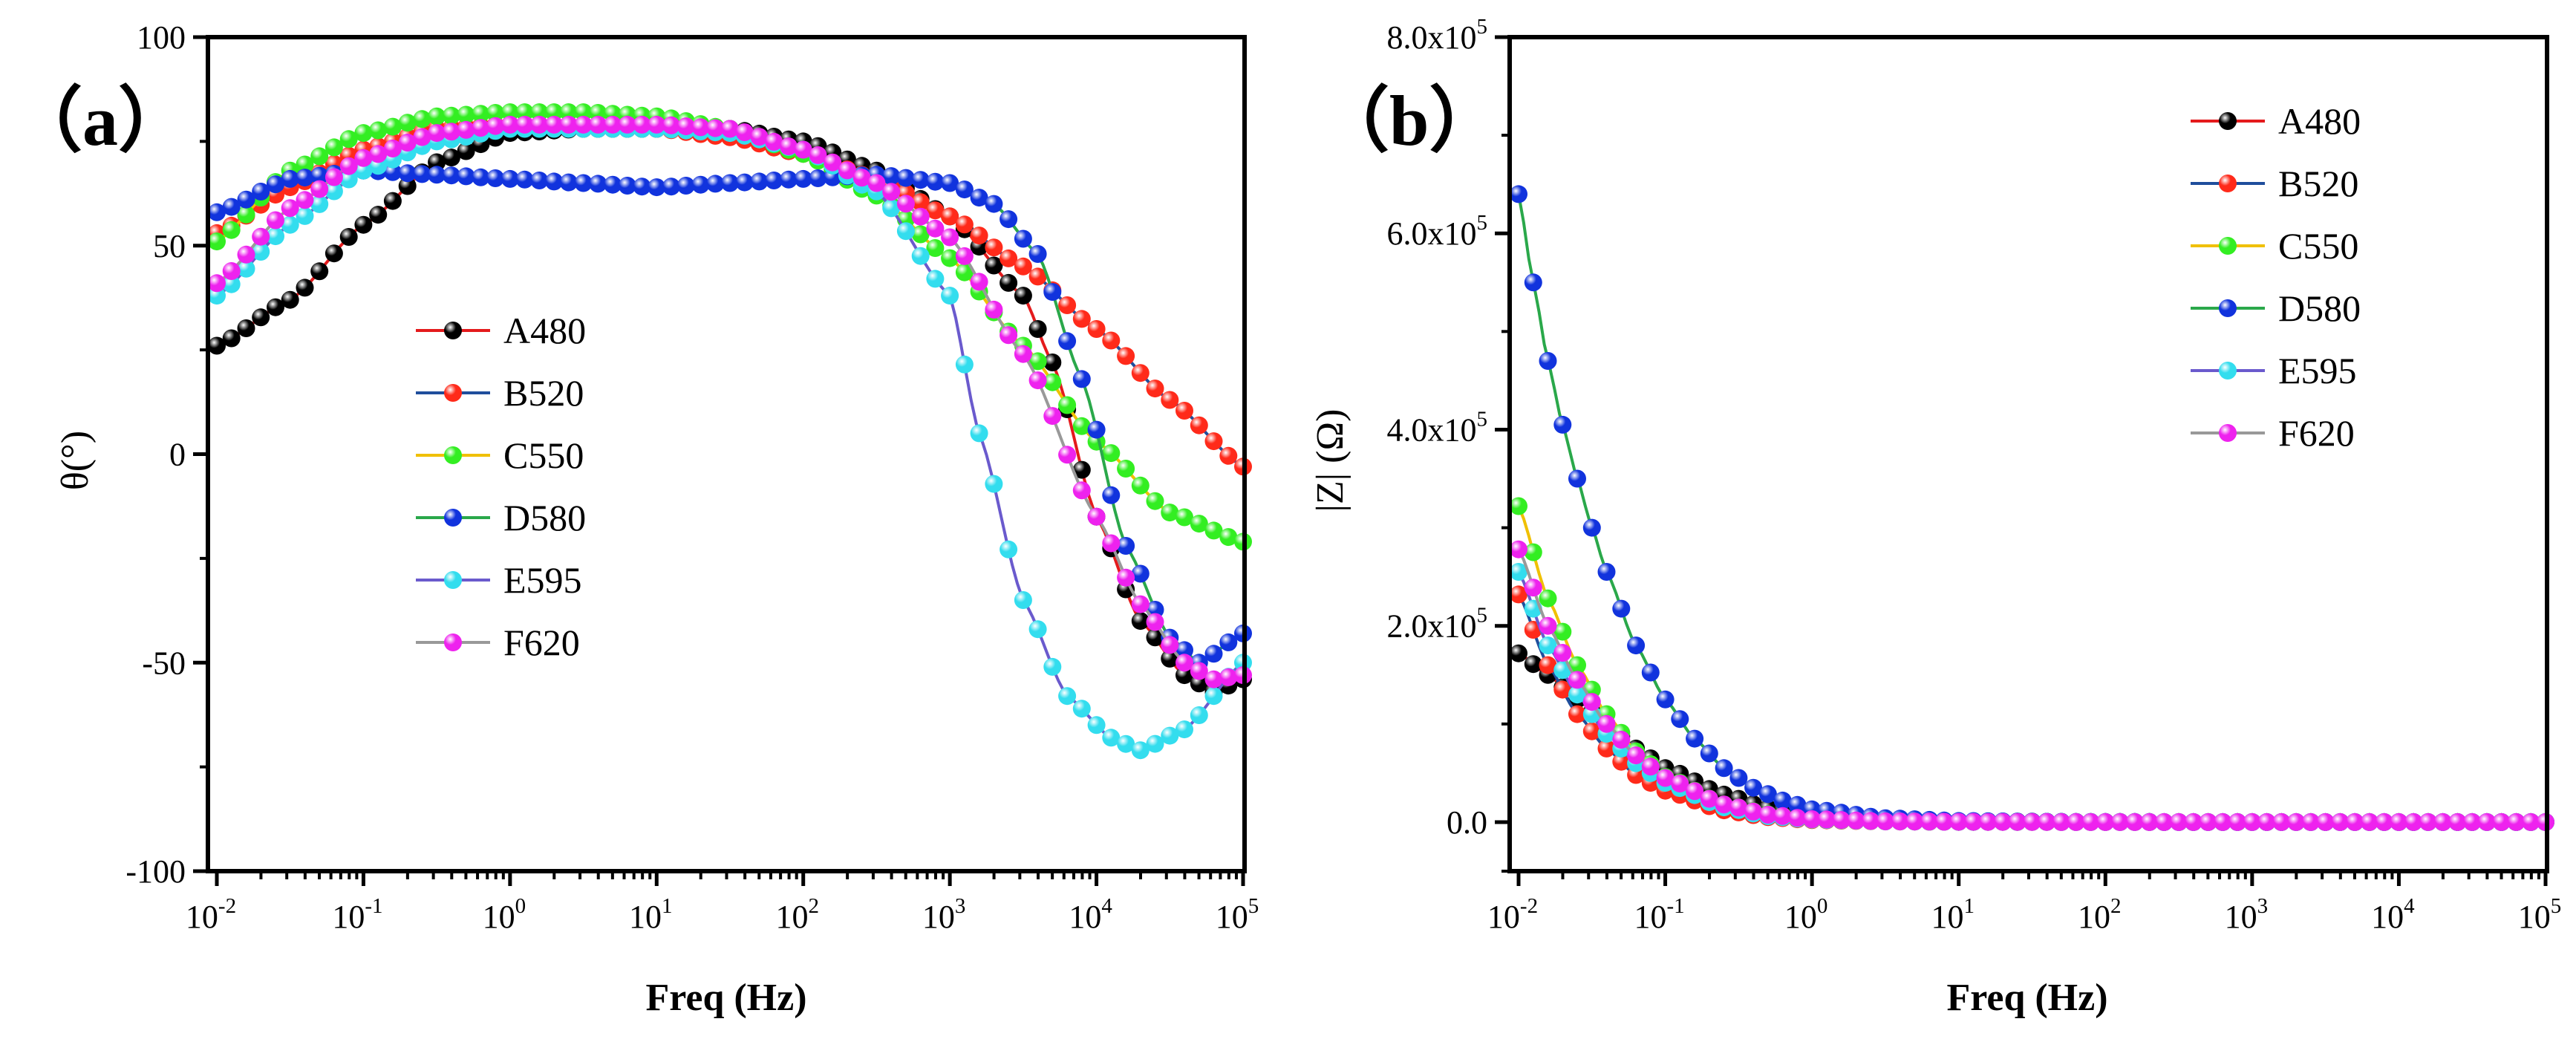 The height and width of the screenshot is (1039, 2576). What do you see at coordinates (1106, 906) in the screenshot?
I see `panel-a-x-tick-exp: 4` at bounding box center [1106, 906].